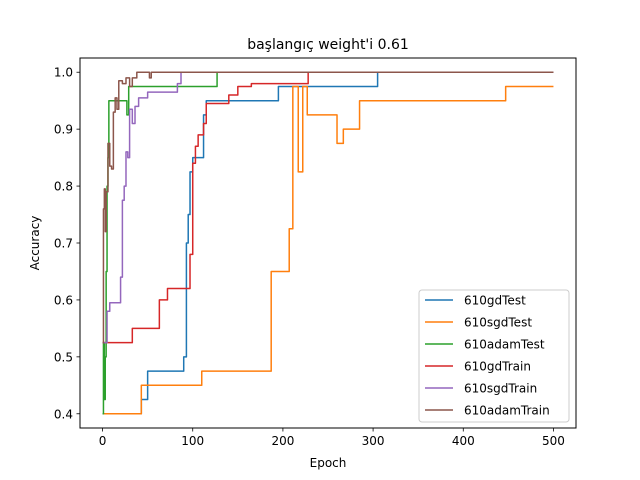  What do you see at coordinates (328, 463) in the screenshot?
I see `x-axis-label: Epoch` at bounding box center [328, 463].